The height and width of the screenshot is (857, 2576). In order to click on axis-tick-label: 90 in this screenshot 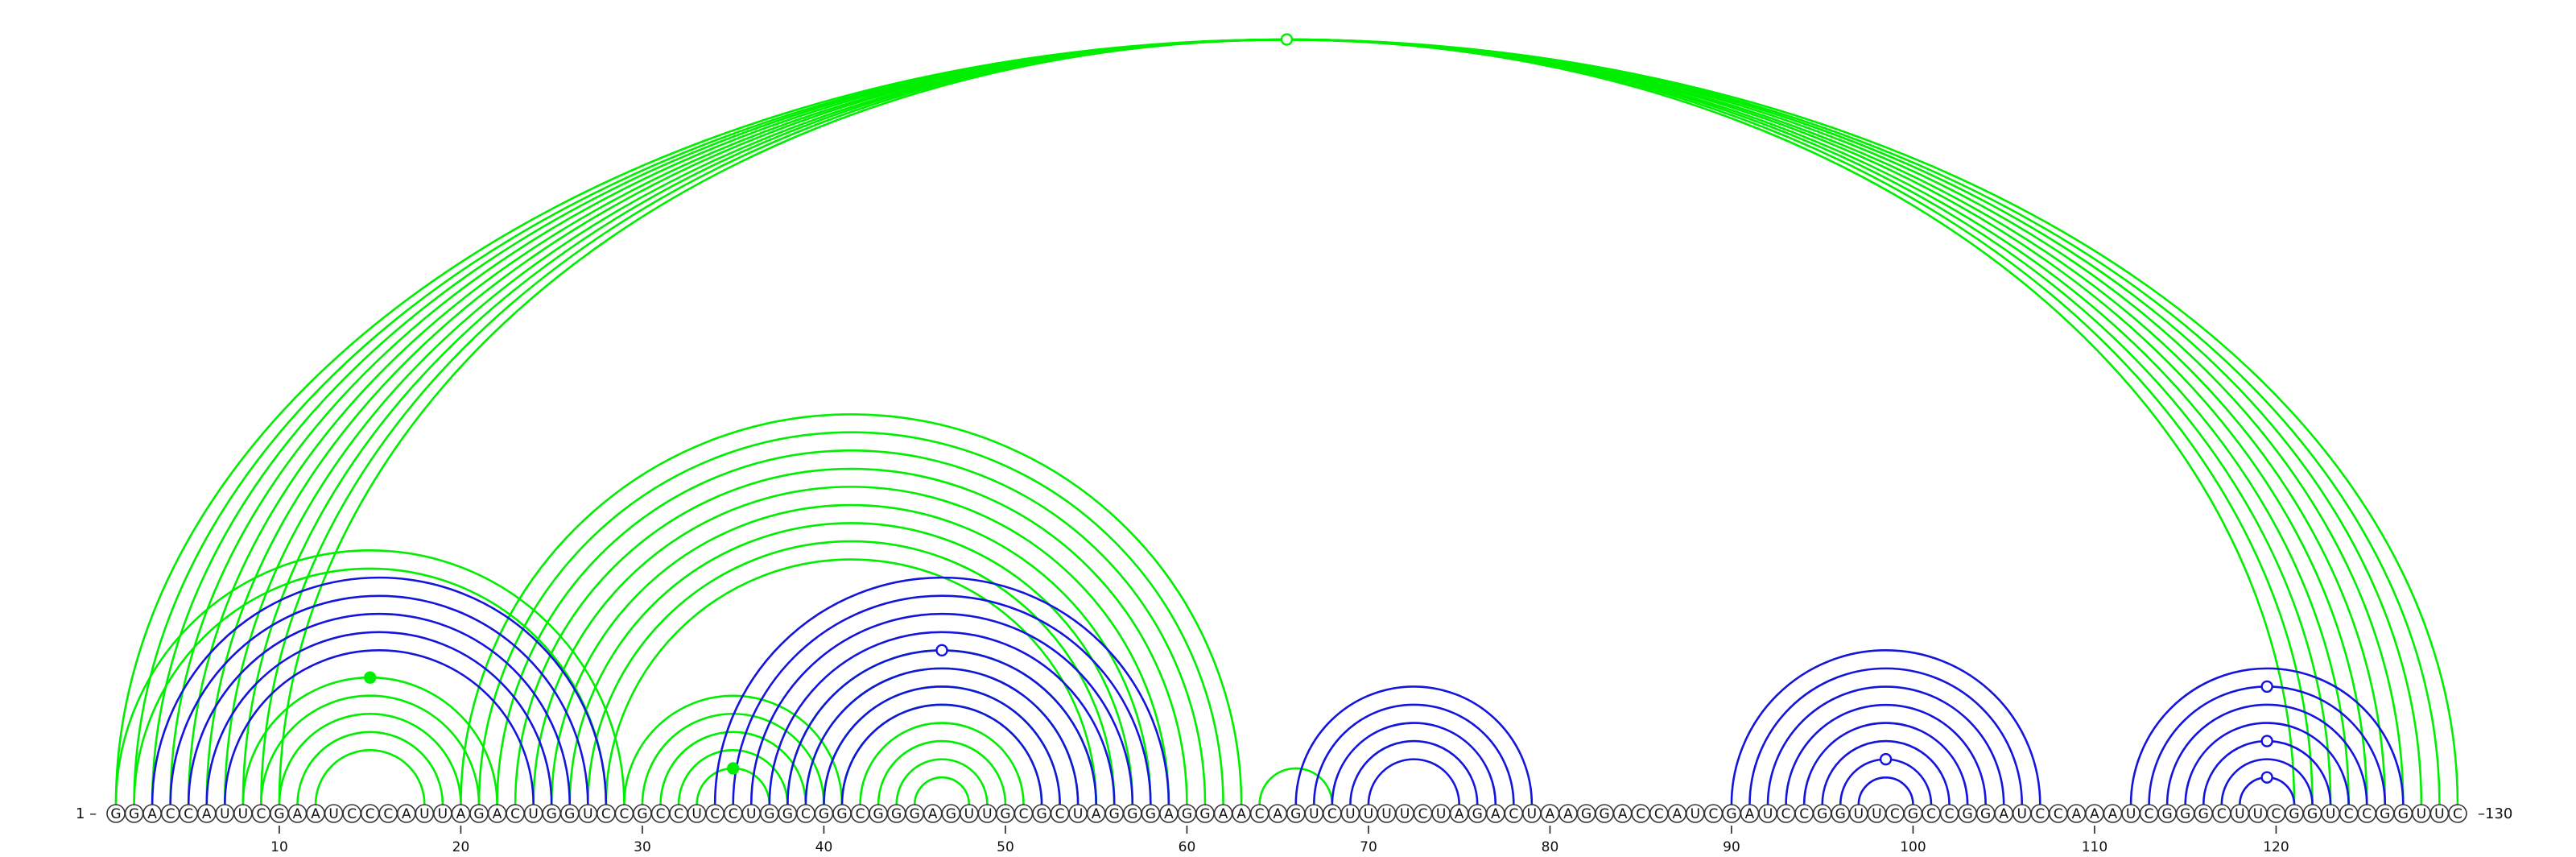, I will do `click(1731, 847)`.